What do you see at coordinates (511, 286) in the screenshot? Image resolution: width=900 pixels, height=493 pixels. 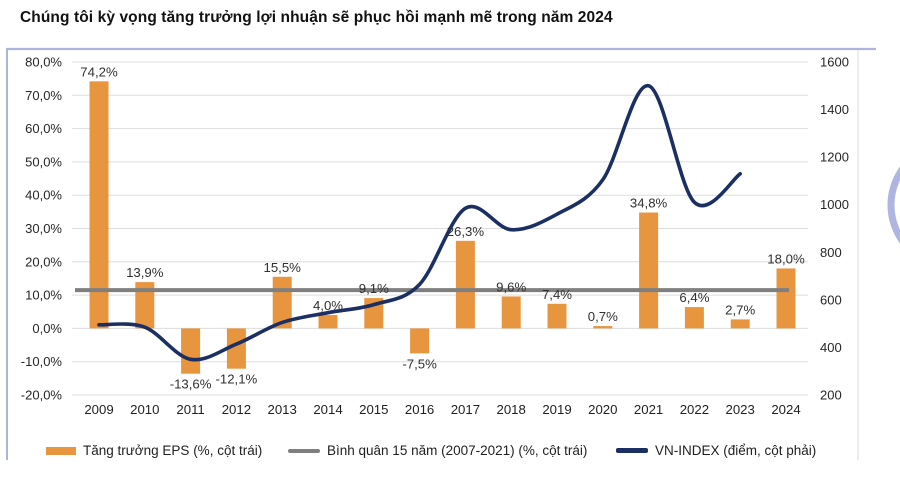 I see `bar-value-label: 9,6%` at bounding box center [511, 286].